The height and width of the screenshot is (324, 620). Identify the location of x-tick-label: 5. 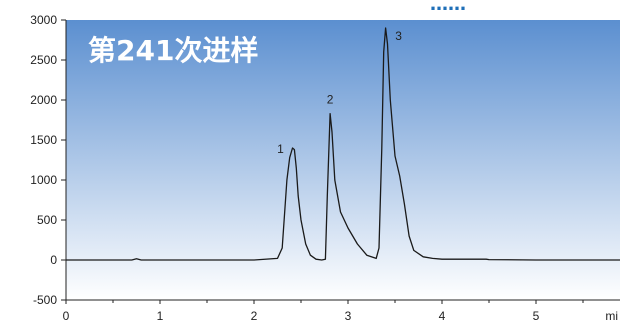
(536, 316).